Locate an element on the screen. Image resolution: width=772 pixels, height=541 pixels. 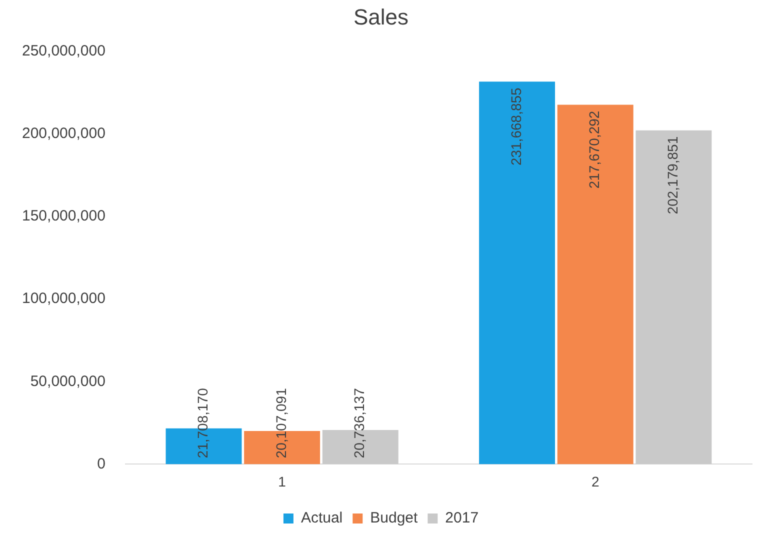
legend-label: Budget is located at coordinates (394, 518).